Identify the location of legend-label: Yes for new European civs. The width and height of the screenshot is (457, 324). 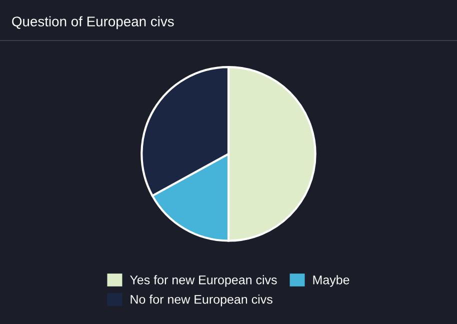
(203, 281).